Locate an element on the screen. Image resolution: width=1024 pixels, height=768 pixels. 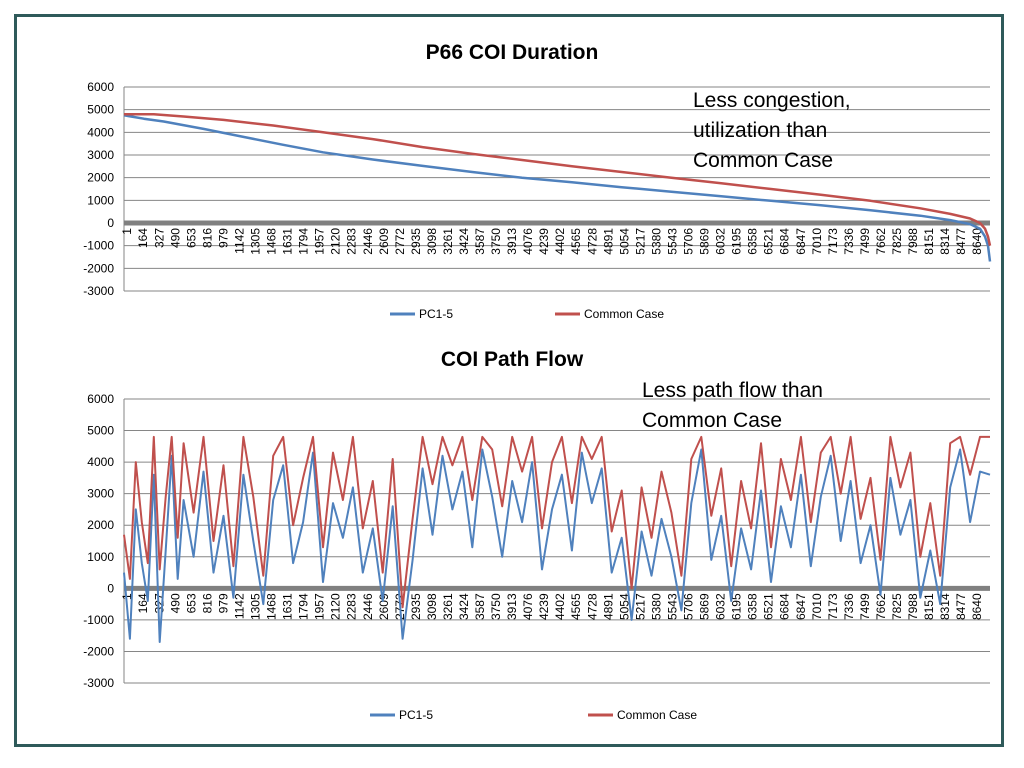
x-tick-label: 5380 is located at coordinates (656, 606).